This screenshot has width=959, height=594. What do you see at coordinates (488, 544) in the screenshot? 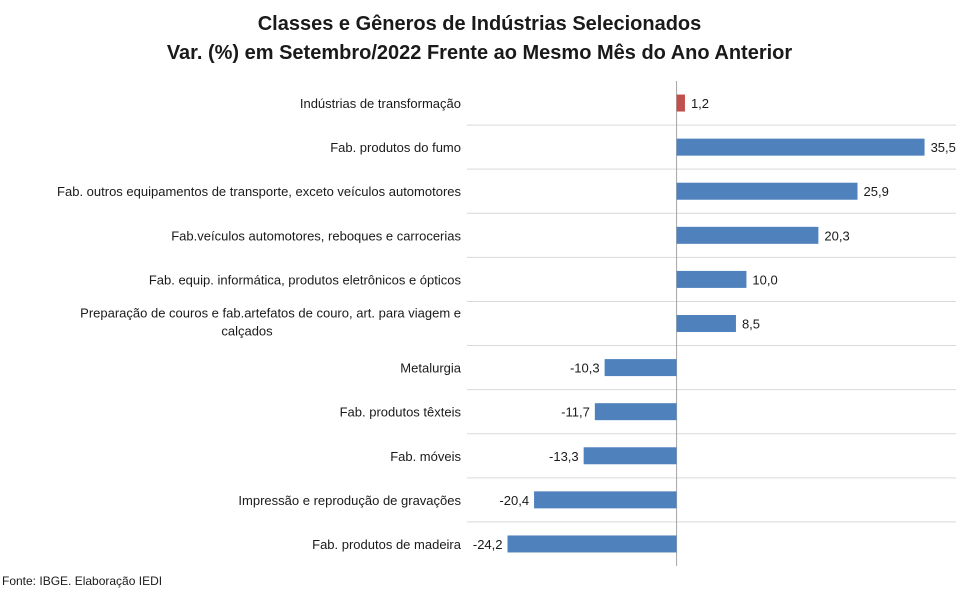
I see `data-label: -24,2` at bounding box center [488, 544].